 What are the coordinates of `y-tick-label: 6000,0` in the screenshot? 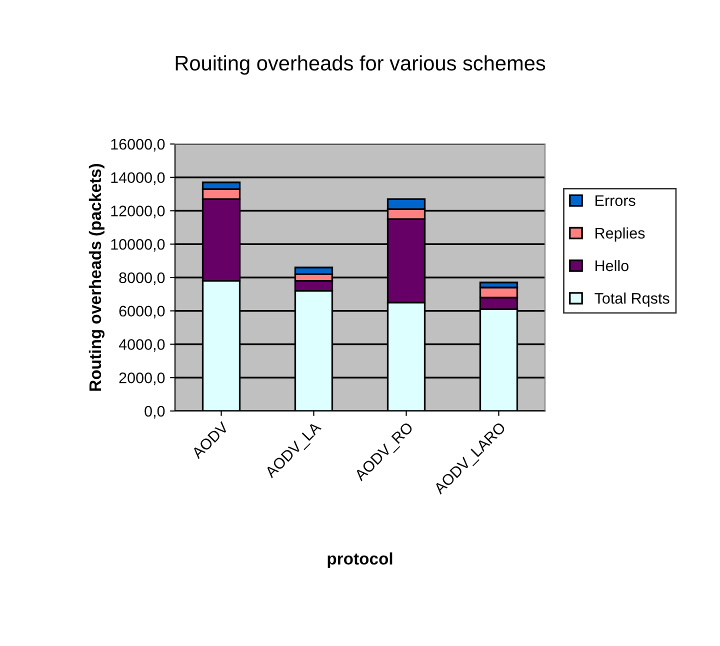 It's located at (142, 312).